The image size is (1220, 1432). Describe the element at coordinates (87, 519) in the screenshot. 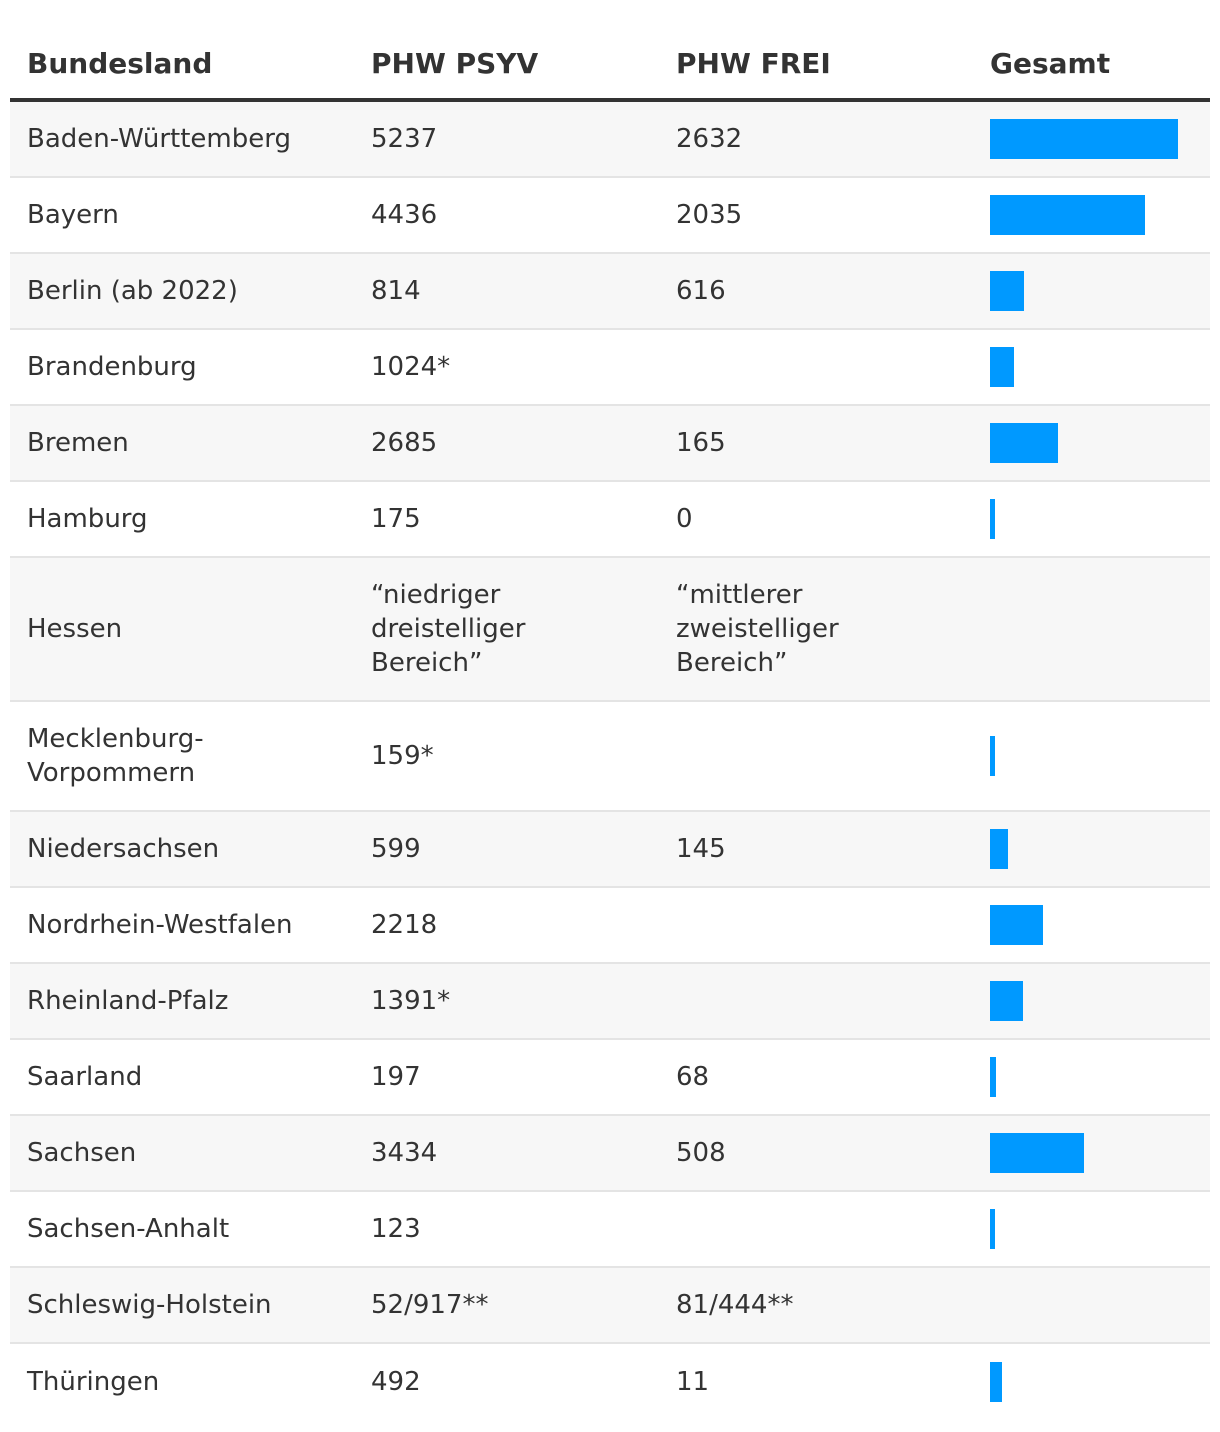

I see `cell-bundesland: Hamburg` at that location.